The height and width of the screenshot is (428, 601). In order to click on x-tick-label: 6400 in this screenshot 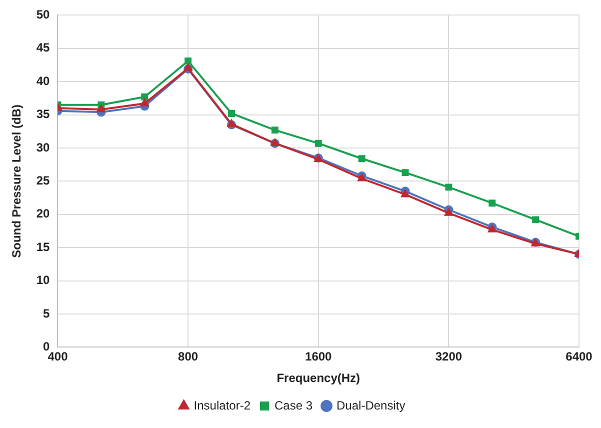, I will do `click(579, 357)`.